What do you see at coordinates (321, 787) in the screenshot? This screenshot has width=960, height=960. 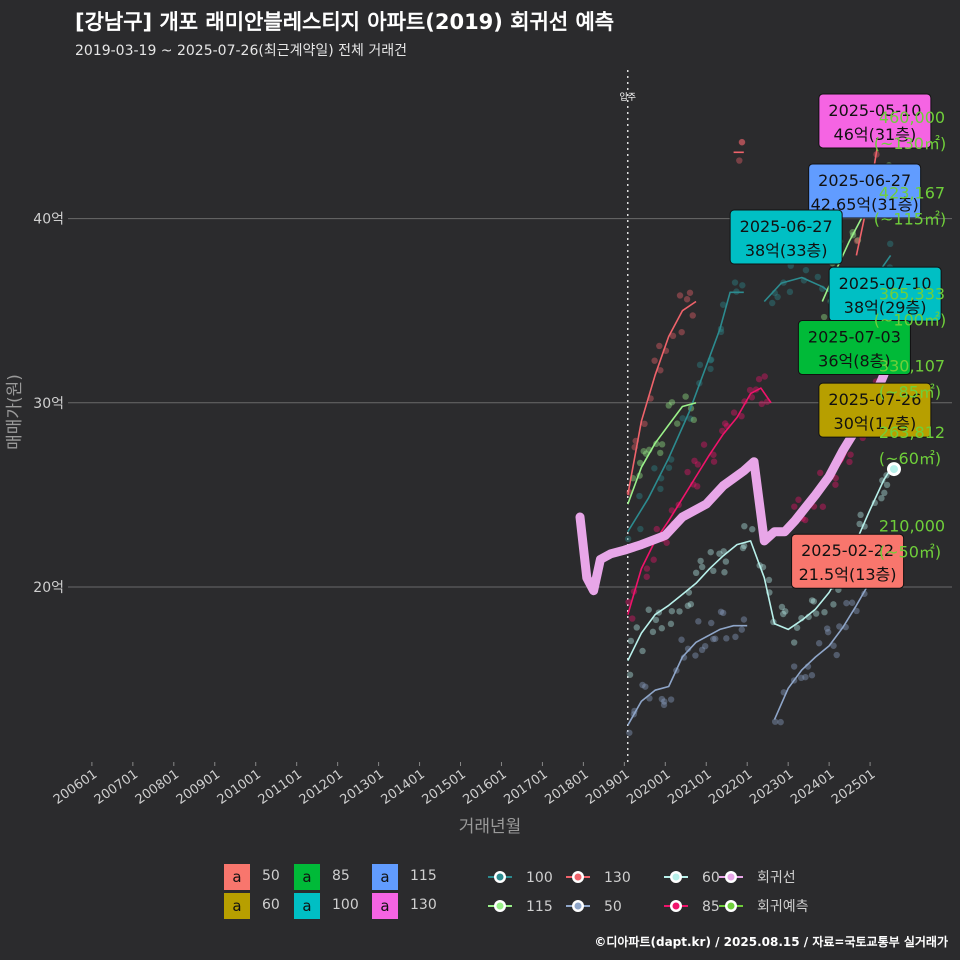 I see `x-tick-label: 201201` at bounding box center [321, 787].